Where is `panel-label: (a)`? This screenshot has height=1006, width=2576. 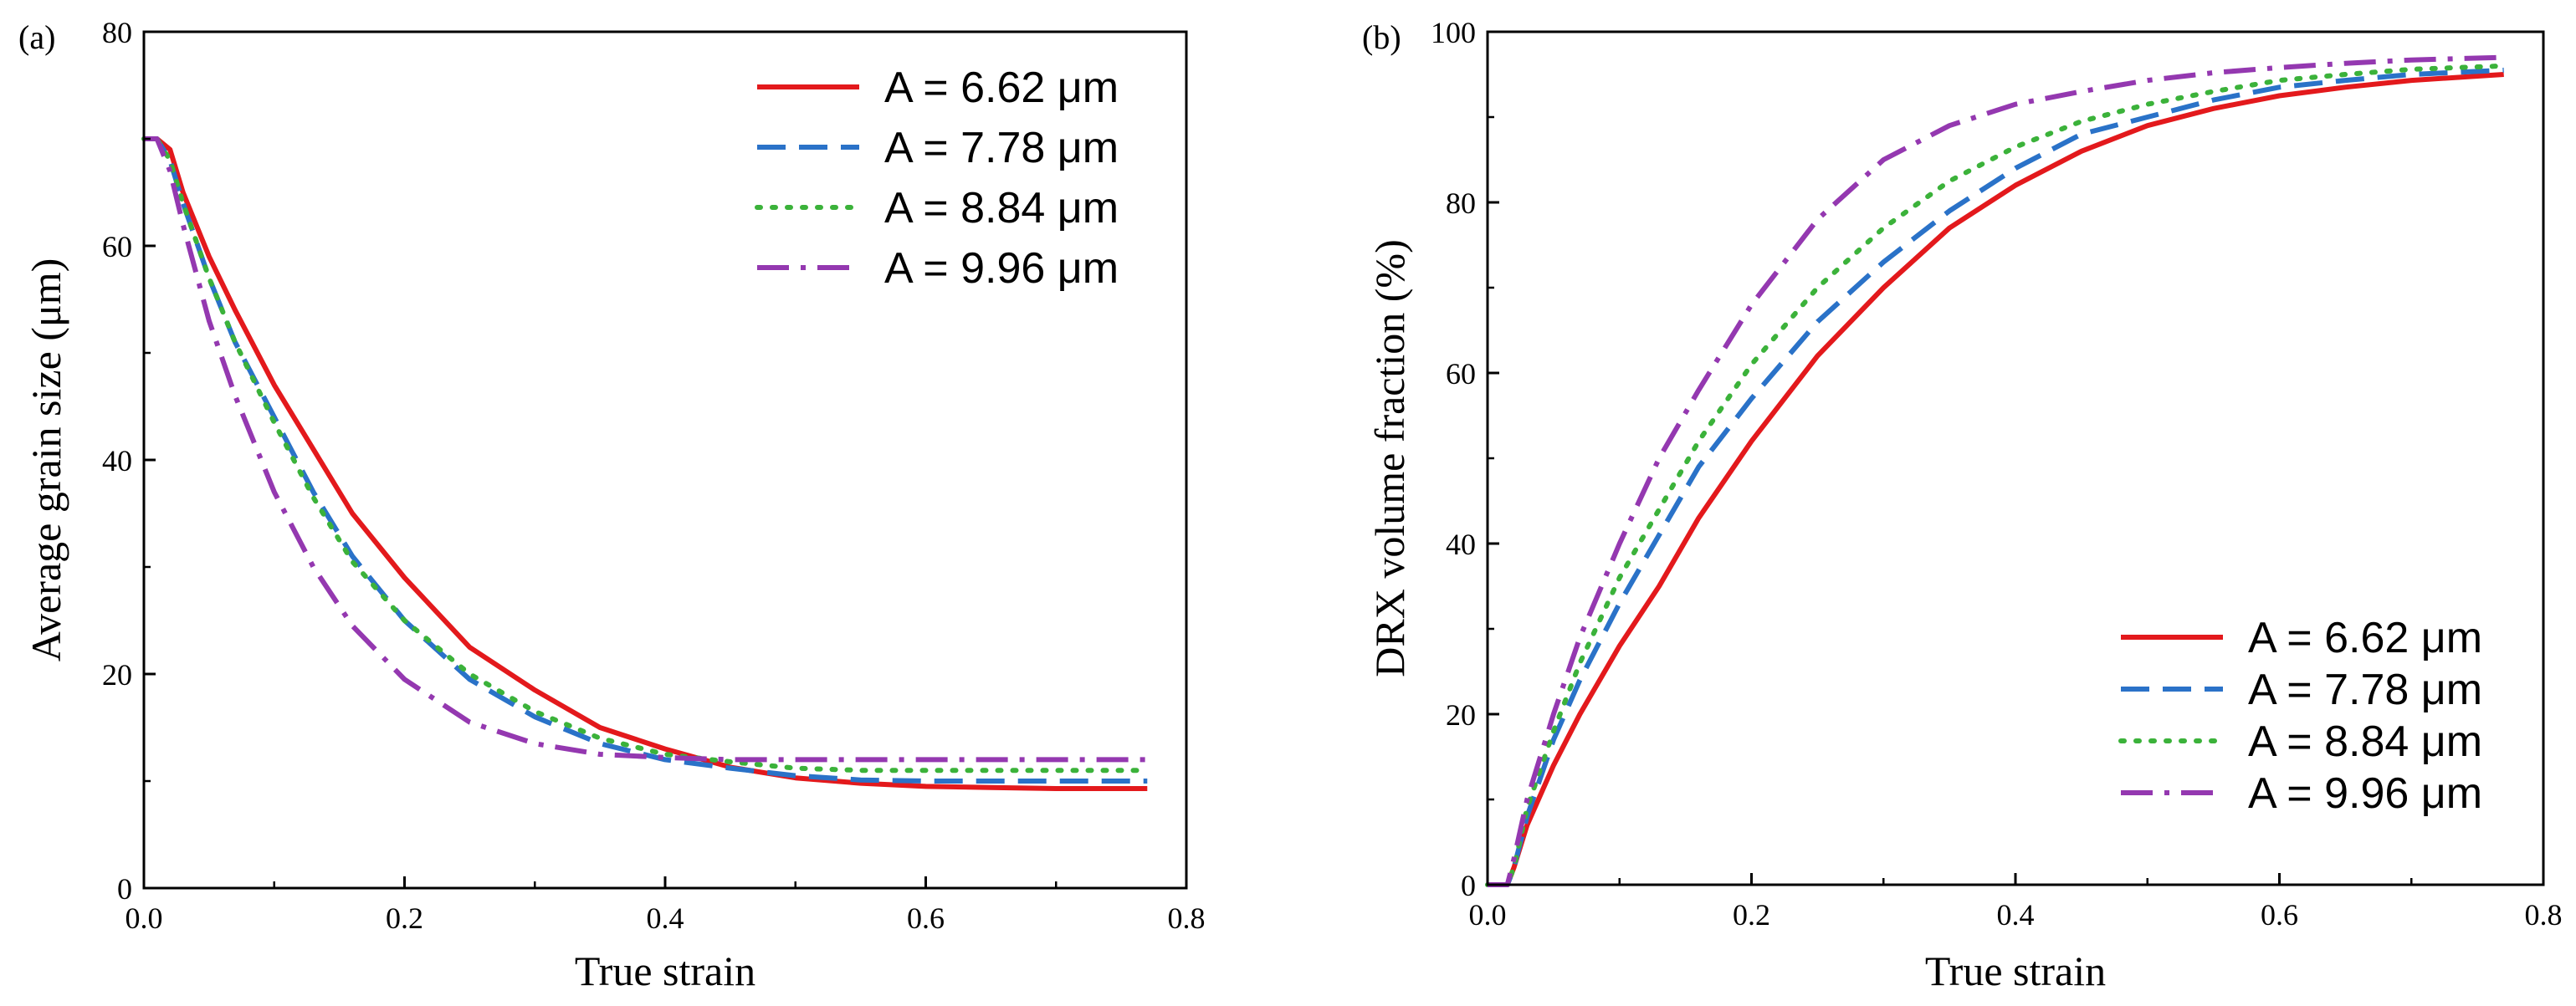
panel-label: (a) is located at coordinates (36, 37).